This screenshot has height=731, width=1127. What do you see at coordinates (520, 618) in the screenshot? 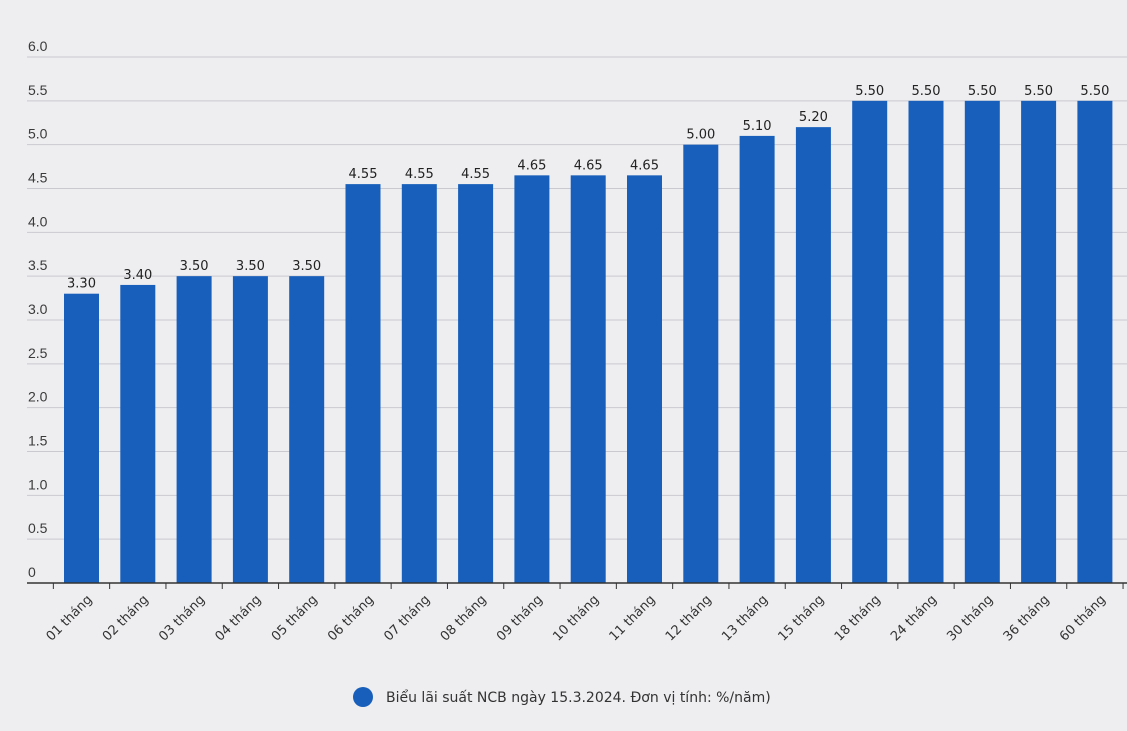
I see `category-label: 09 tháng` at bounding box center [520, 618].